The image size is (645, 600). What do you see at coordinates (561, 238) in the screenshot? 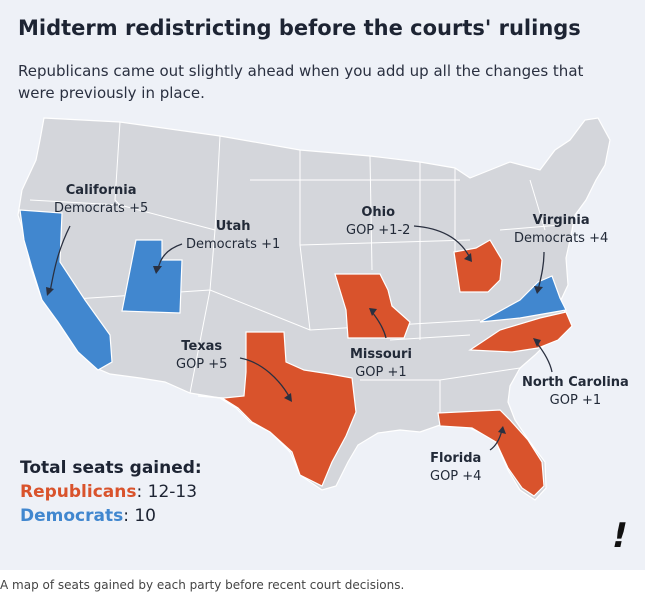
I see `state-value: Democrats +4` at bounding box center [561, 238].